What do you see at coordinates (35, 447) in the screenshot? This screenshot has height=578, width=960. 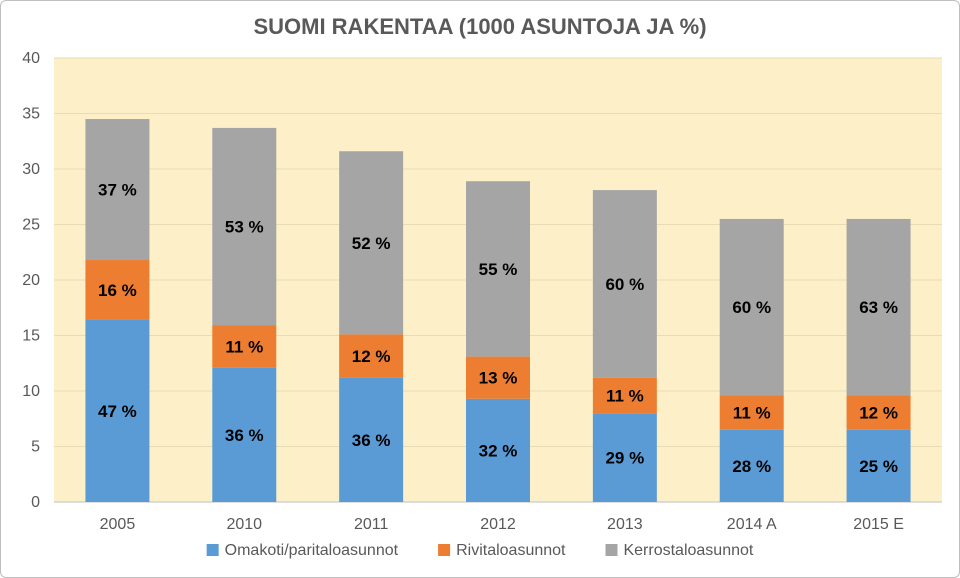 I see `y-tick-label: 5` at bounding box center [35, 447].